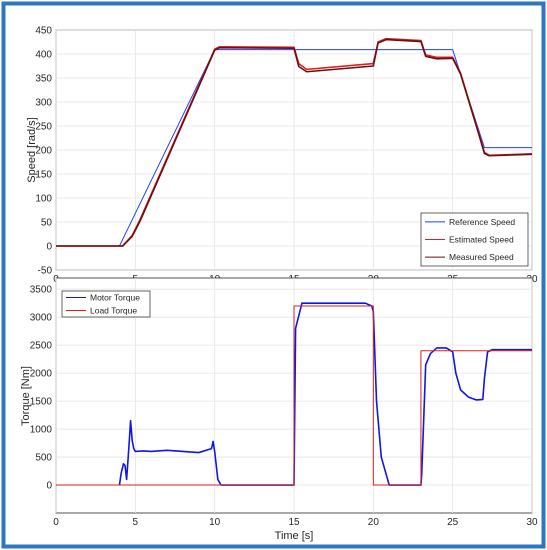  What do you see at coordinates (41, 374) in the screenshot?
I see `y-tick-label: 2000` at bounding box center [41, 374].